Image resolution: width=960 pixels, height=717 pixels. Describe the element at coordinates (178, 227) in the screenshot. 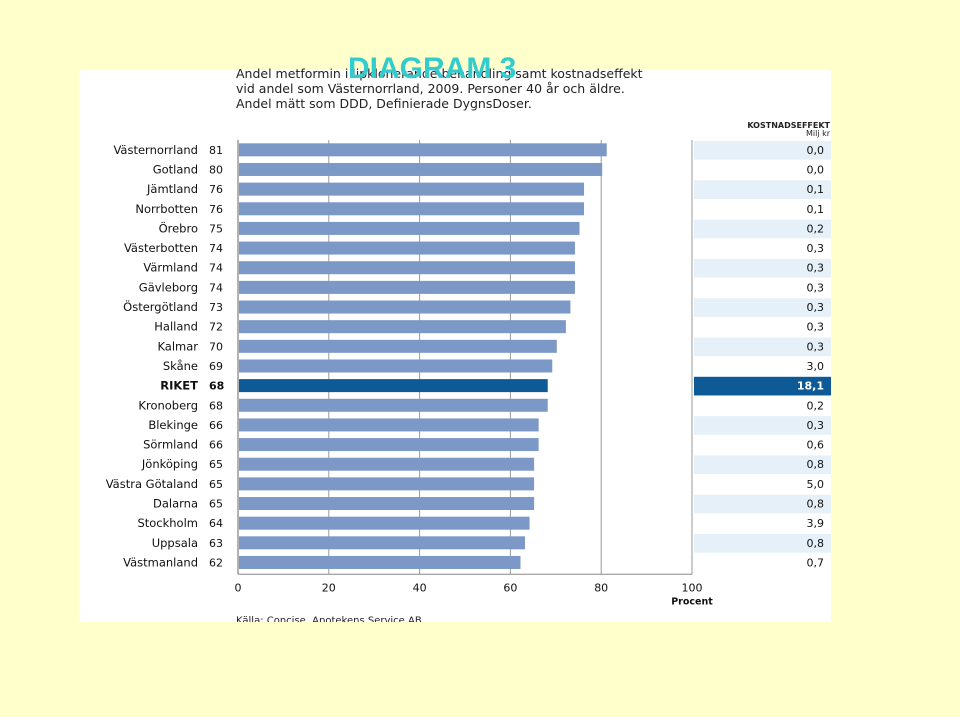

I see `category-label: Örebro` at that location.